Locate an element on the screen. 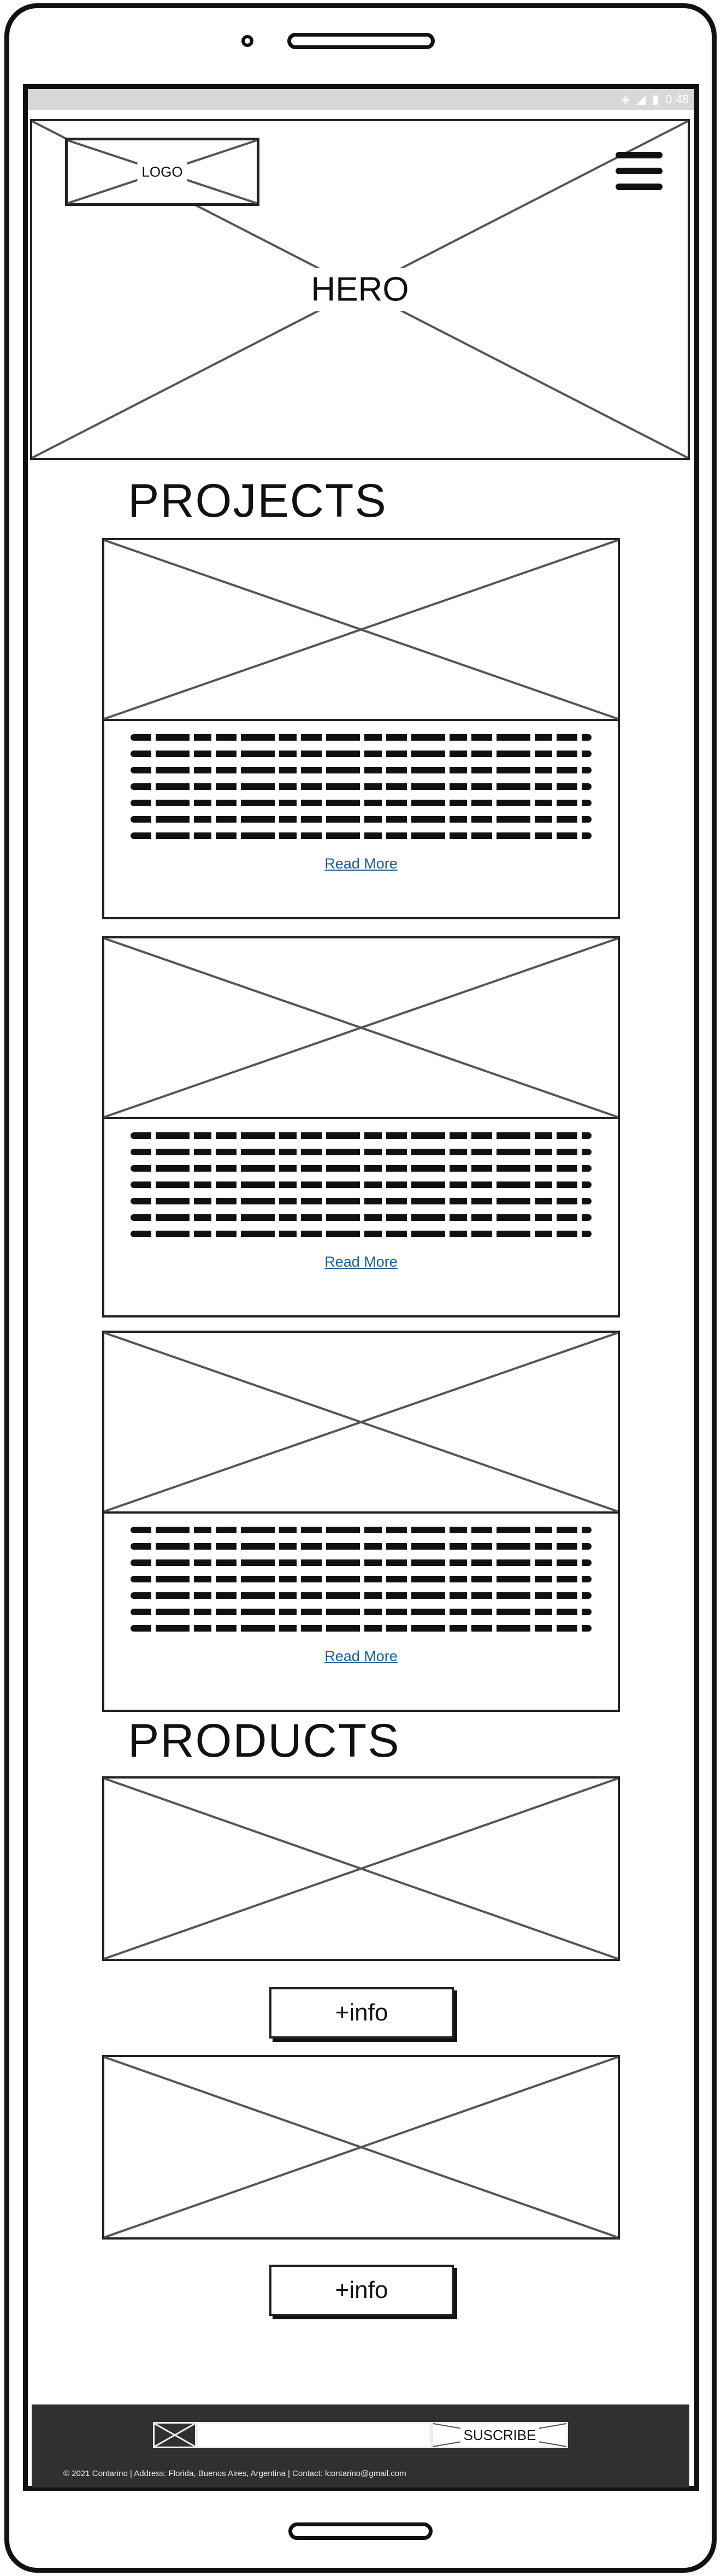 This screenshot has height=2576, width=721. subscribe-button: SUSCRIBE is located at coordinates (500, 2435).